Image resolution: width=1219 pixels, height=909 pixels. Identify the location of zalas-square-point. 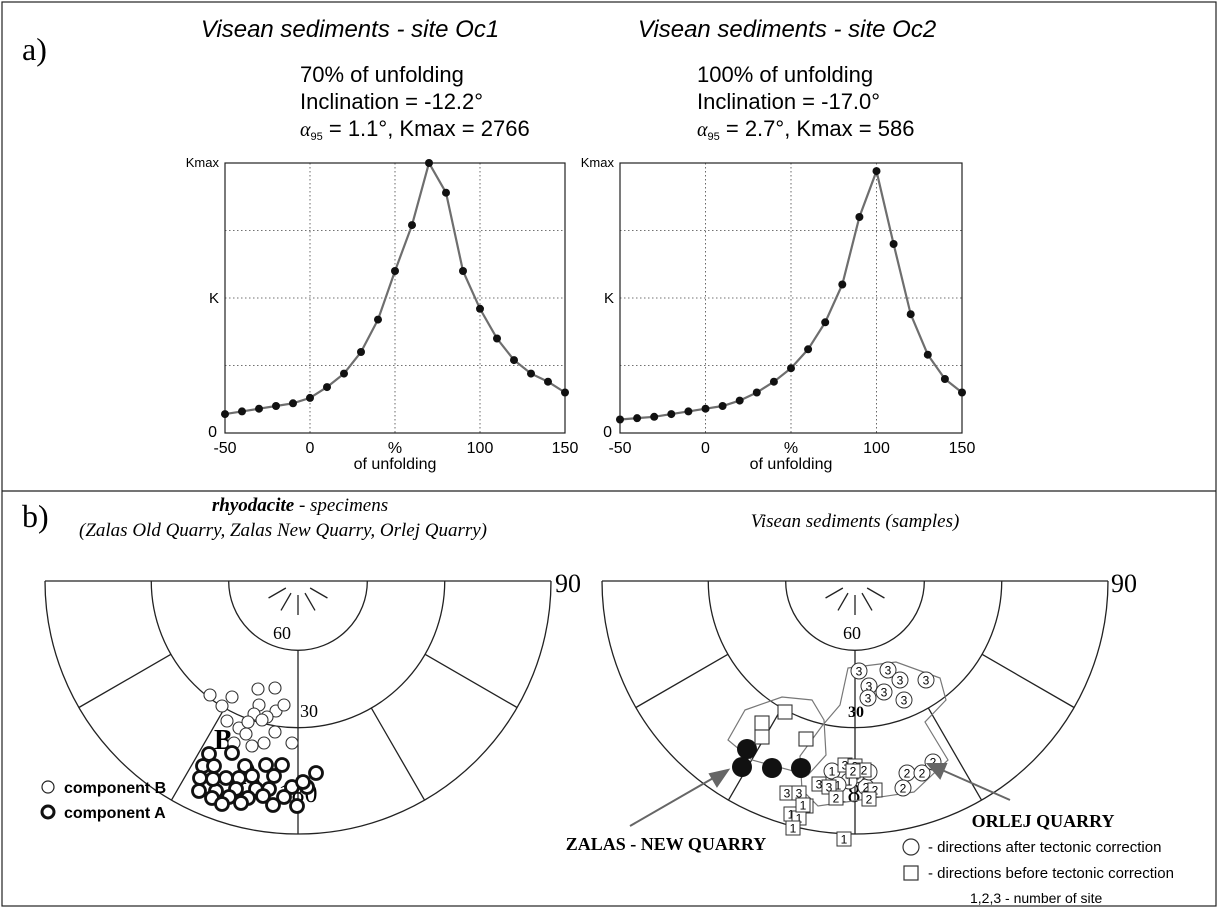
(785, 712).